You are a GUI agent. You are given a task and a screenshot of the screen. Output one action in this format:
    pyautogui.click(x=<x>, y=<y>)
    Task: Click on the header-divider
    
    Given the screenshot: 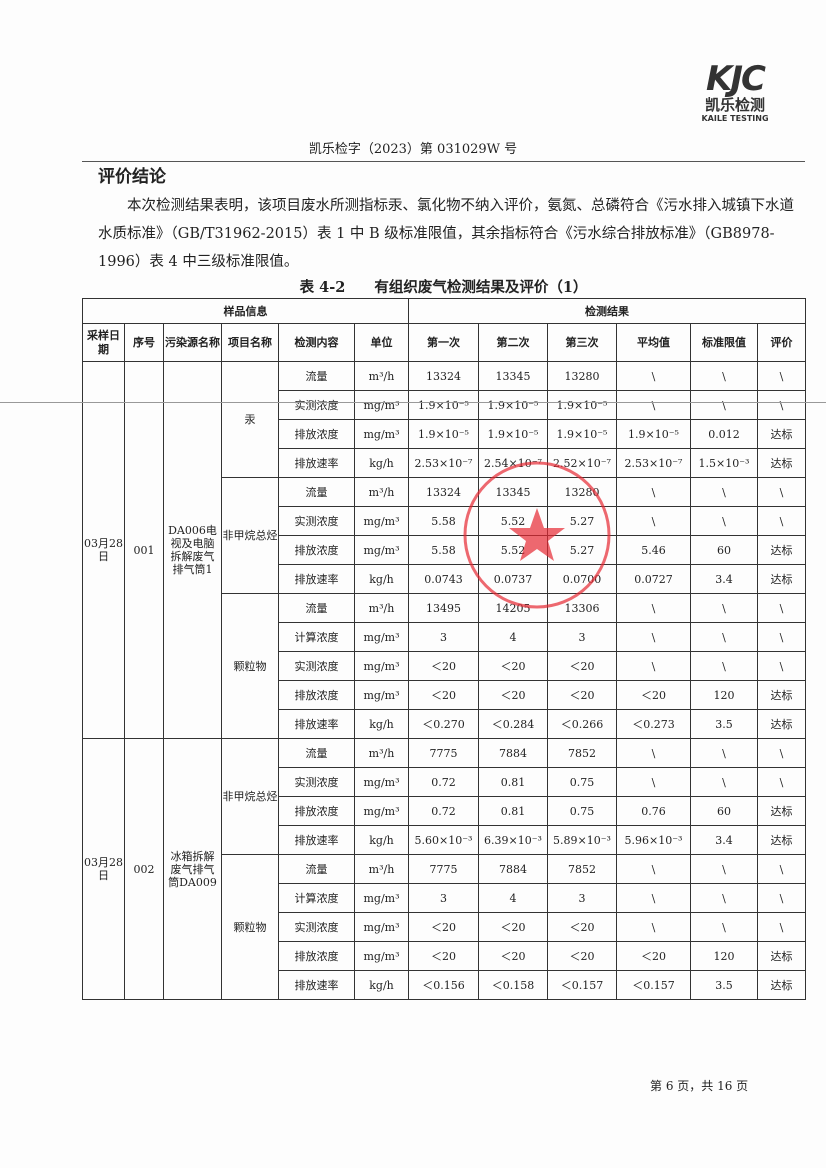 What is the action you would take?
    pyautogui.click(x=443, y=161)
    